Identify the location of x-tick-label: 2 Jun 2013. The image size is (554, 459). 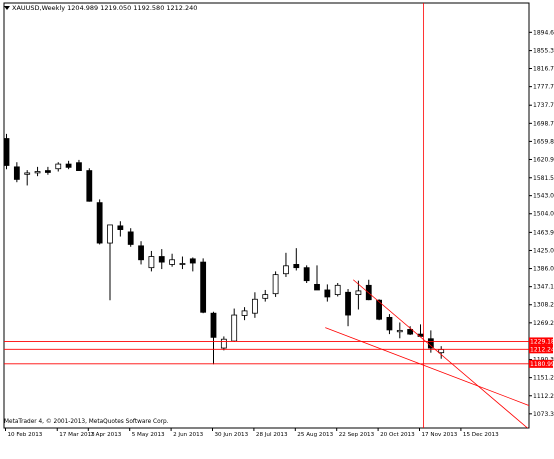
(188, 435).